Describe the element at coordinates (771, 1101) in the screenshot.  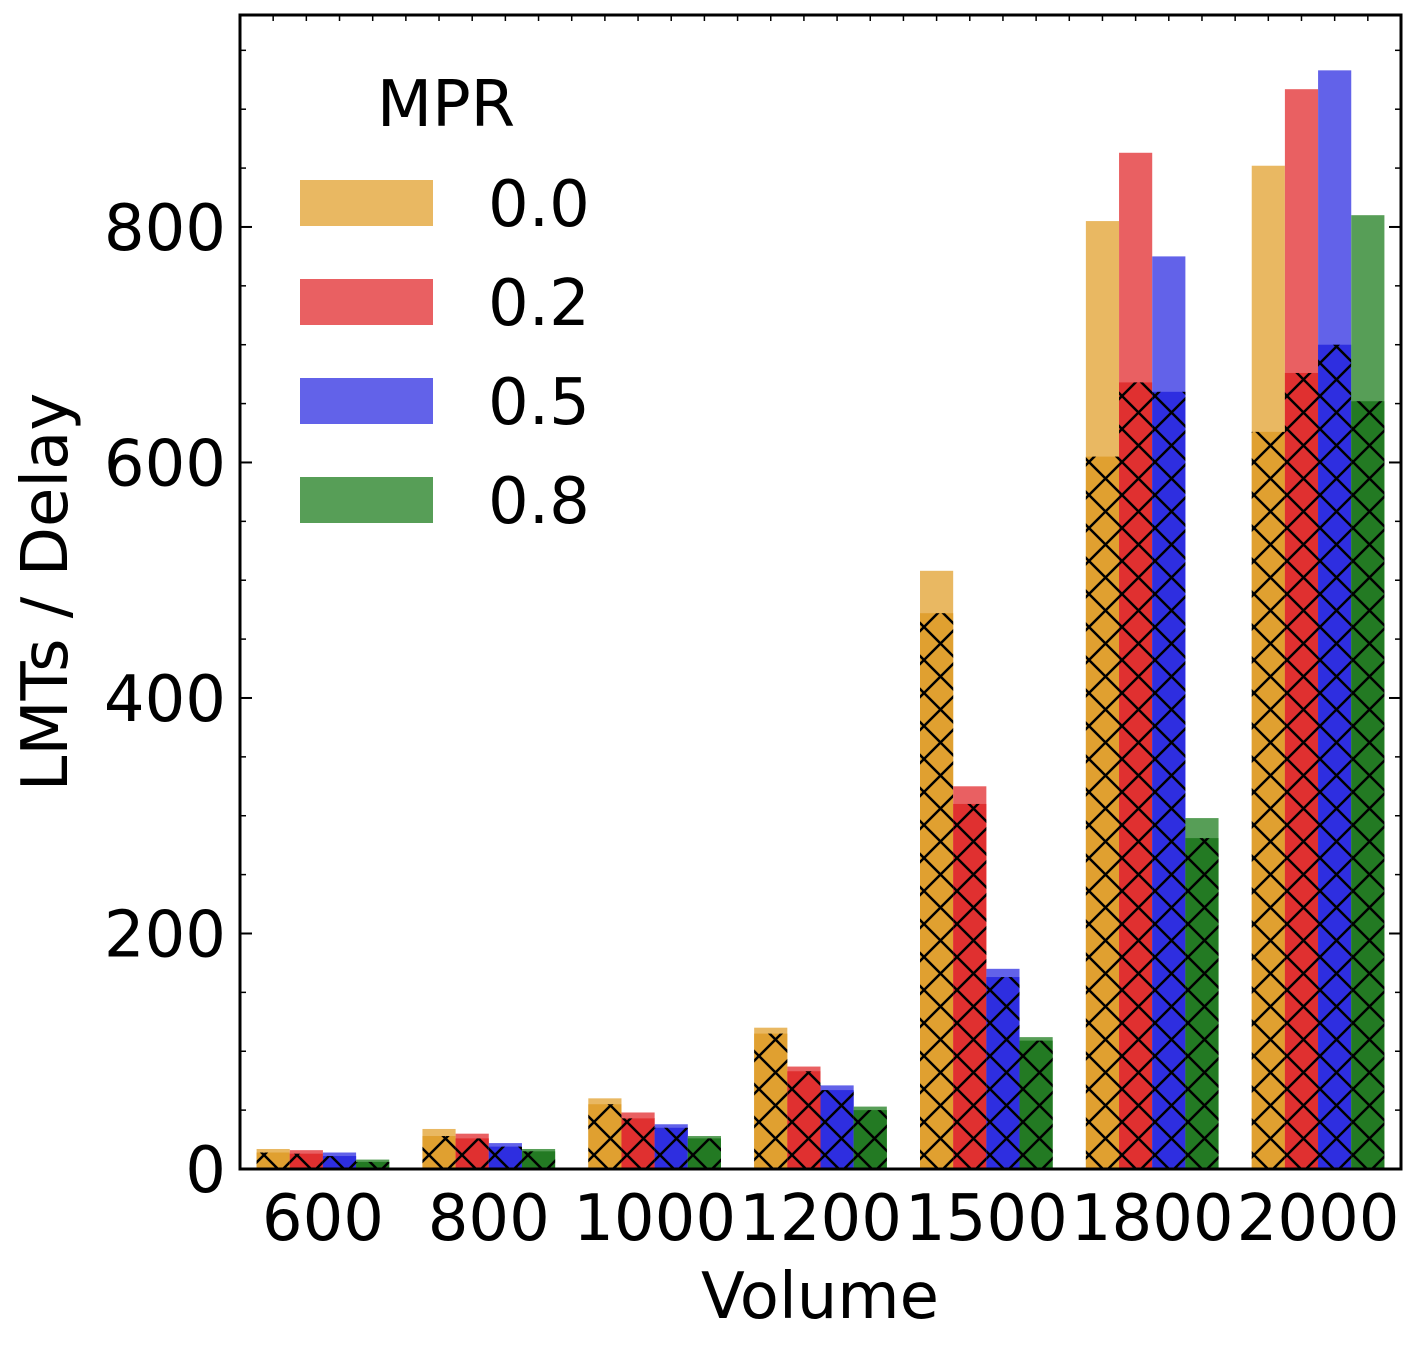
I see `bar-lmts-hatch-mpr-0.0-1200` at that location.